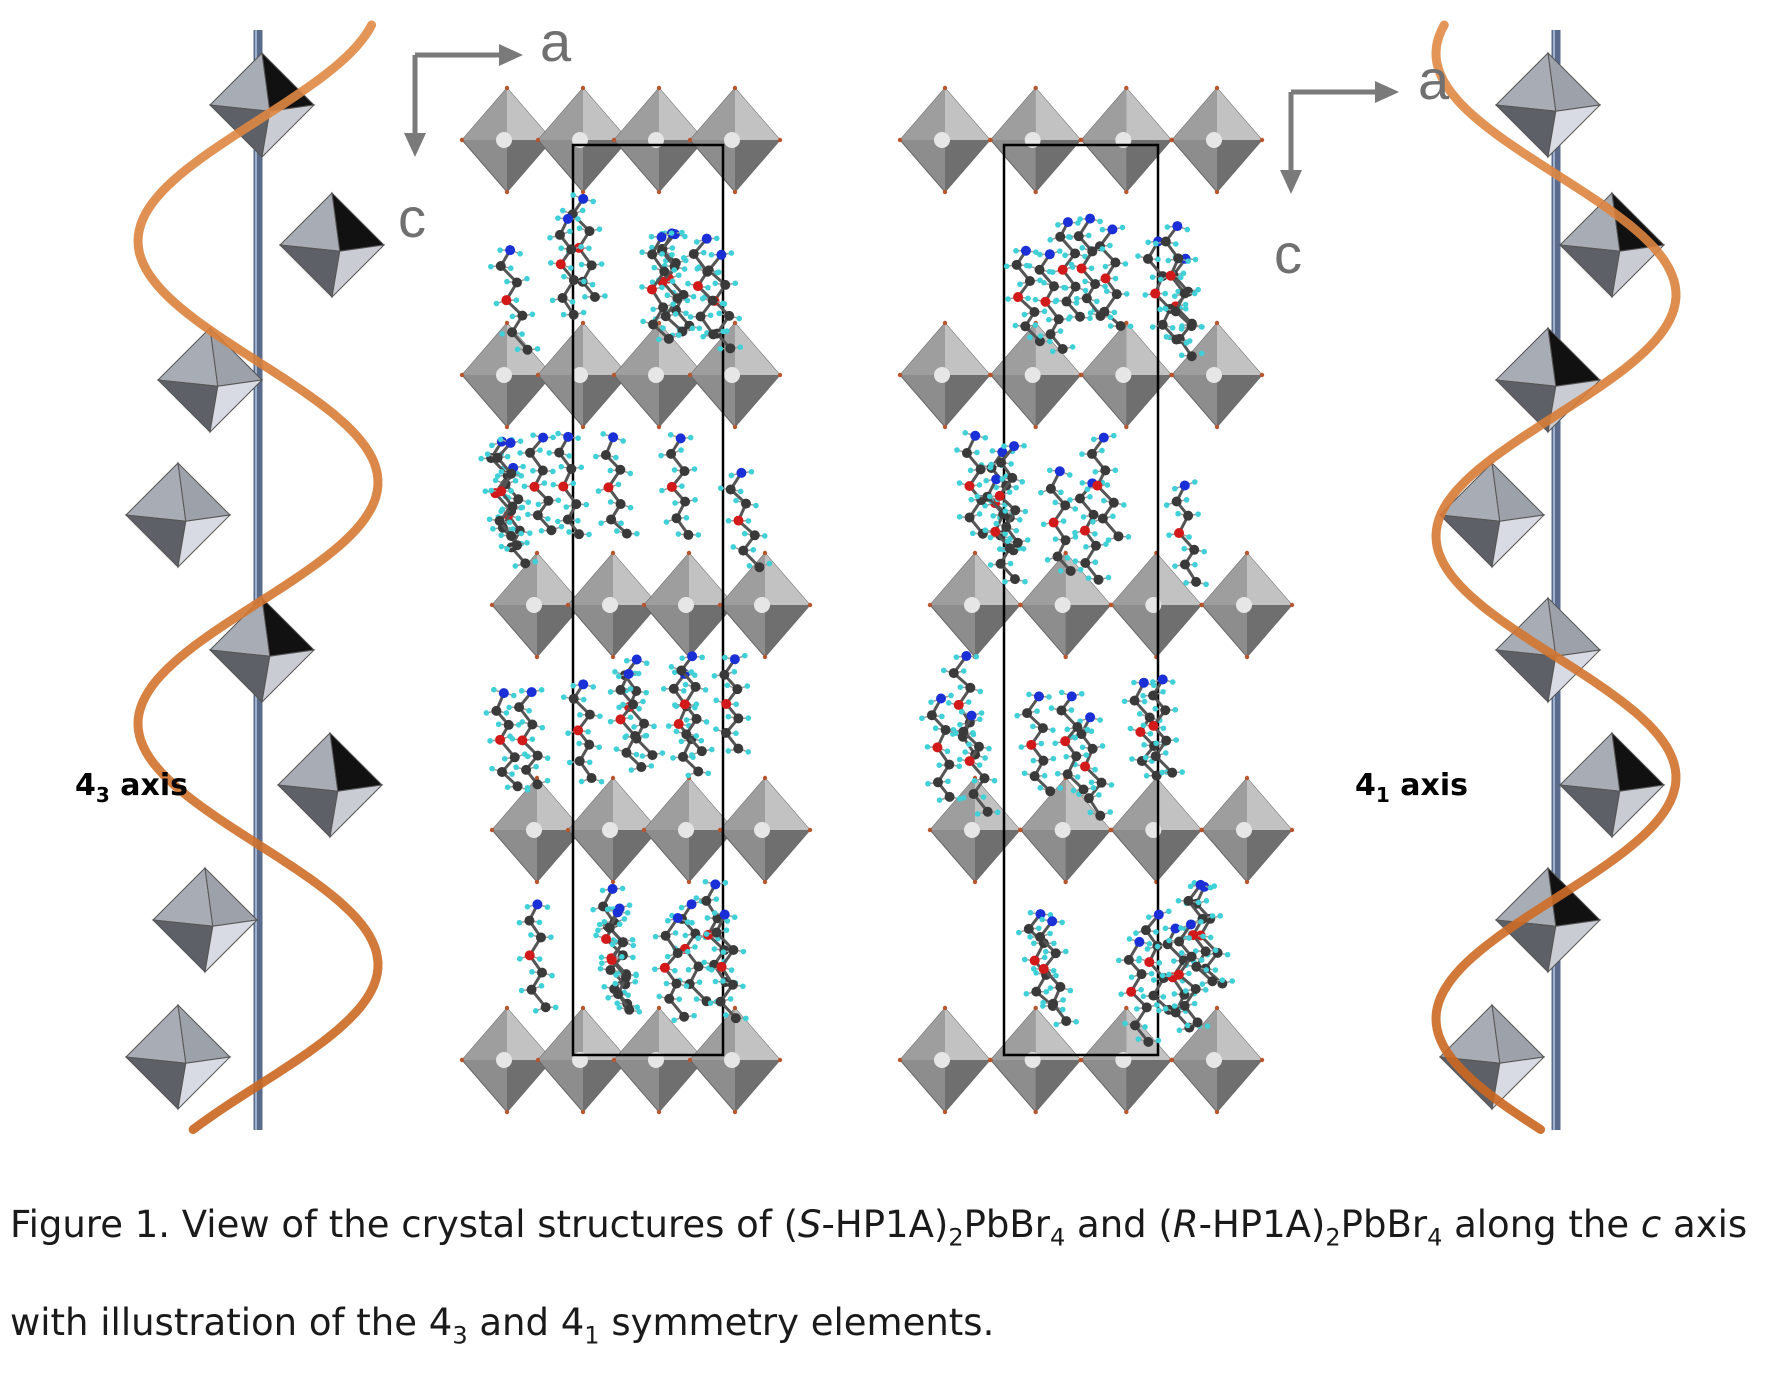 The image size is (1770, 1379). Describe the element at coordinates (555, 42) in the screenshot. I see `left-a-direction-label: a` at that location.